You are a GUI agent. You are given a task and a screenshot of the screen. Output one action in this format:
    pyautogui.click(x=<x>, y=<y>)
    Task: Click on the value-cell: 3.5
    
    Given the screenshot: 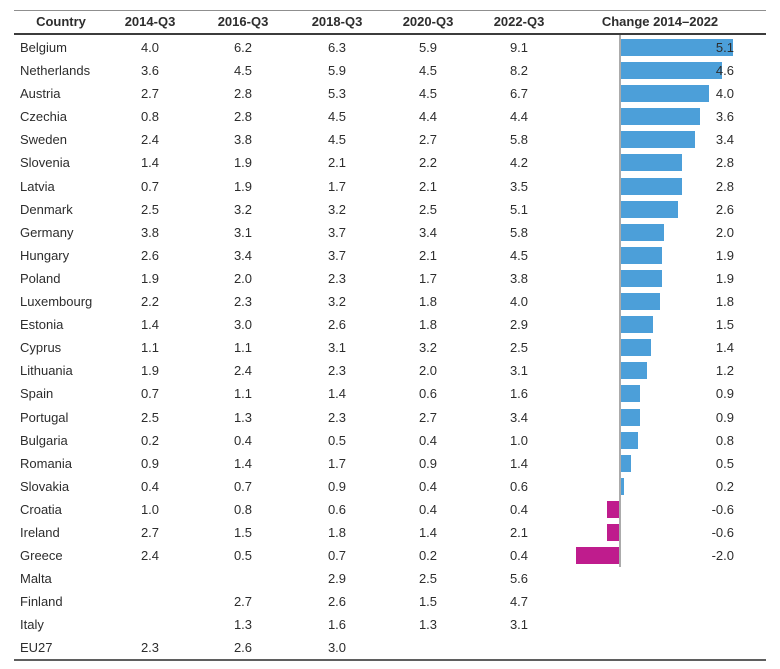 What is the action you would take?
    pyautogui.click(x=519, y=186)
    